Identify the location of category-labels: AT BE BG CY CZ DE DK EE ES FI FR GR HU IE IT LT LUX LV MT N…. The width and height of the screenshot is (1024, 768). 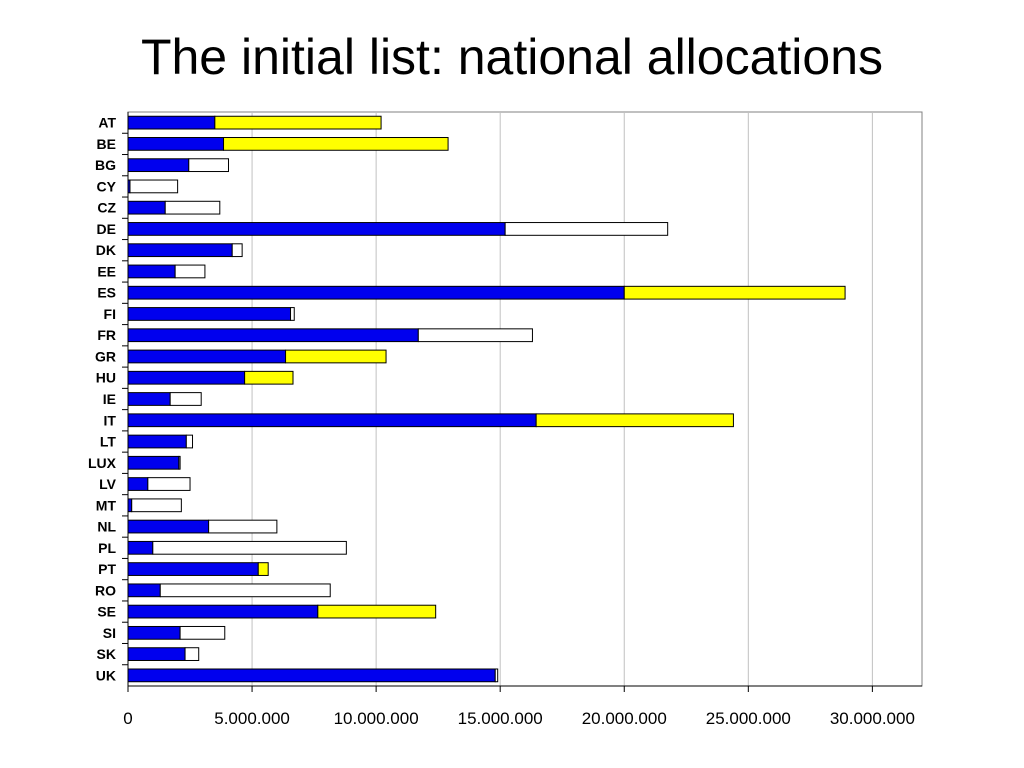
(102, 399).